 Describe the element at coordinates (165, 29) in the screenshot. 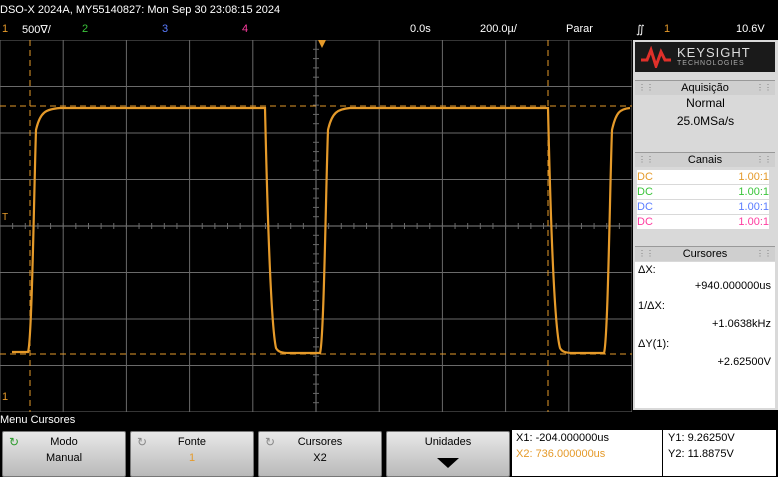

I see `ch3-number: 3` at that location.